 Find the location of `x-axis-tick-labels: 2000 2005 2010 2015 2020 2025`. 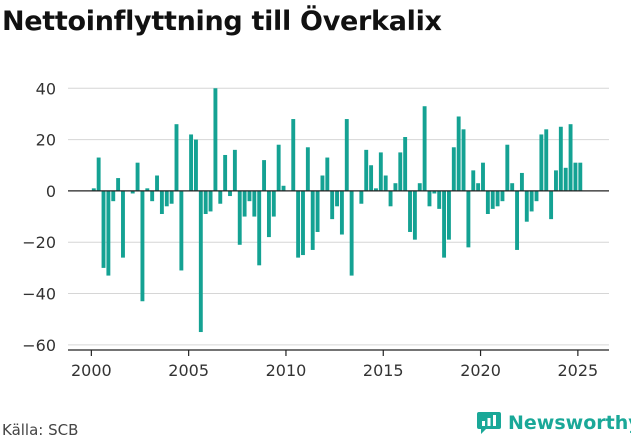

x-axis-tick-labels: 2000 2005 2010 2015 2020 2025 is located at coordinates (334, 370).